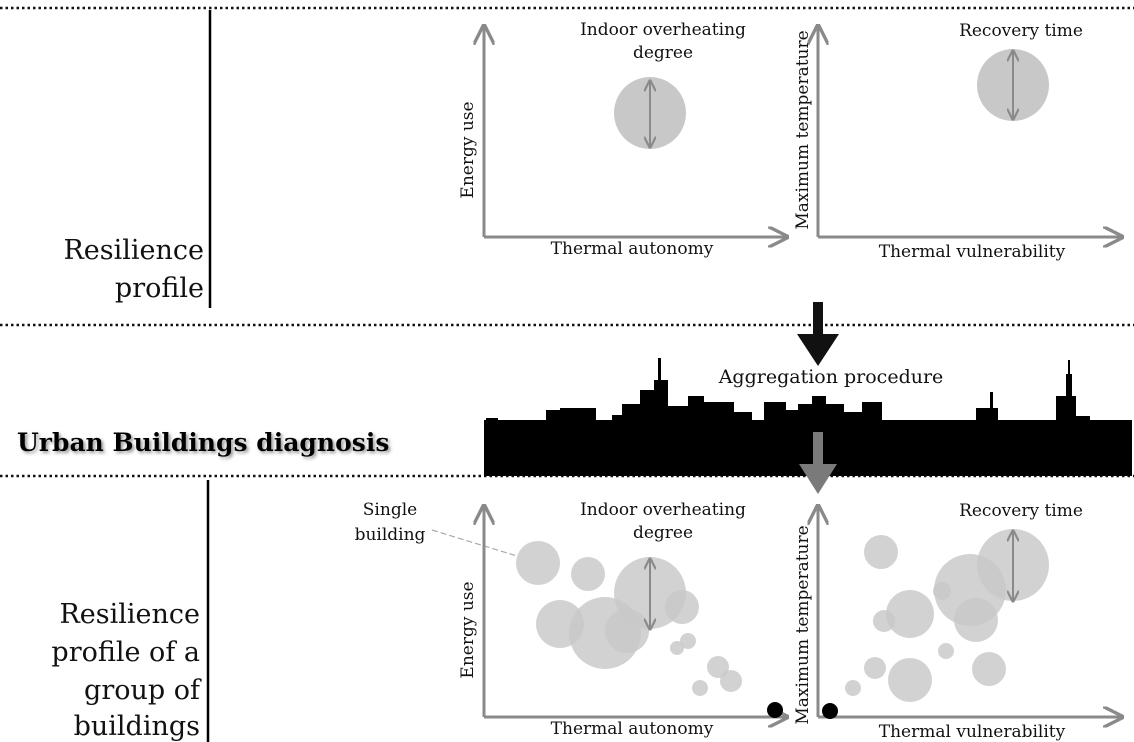 This screenshot has width=1134, height=742. Describe the element at coordinates (1021, 31) in the screenshot. I see `top-right-bubble-label: Recovery time` at that location.